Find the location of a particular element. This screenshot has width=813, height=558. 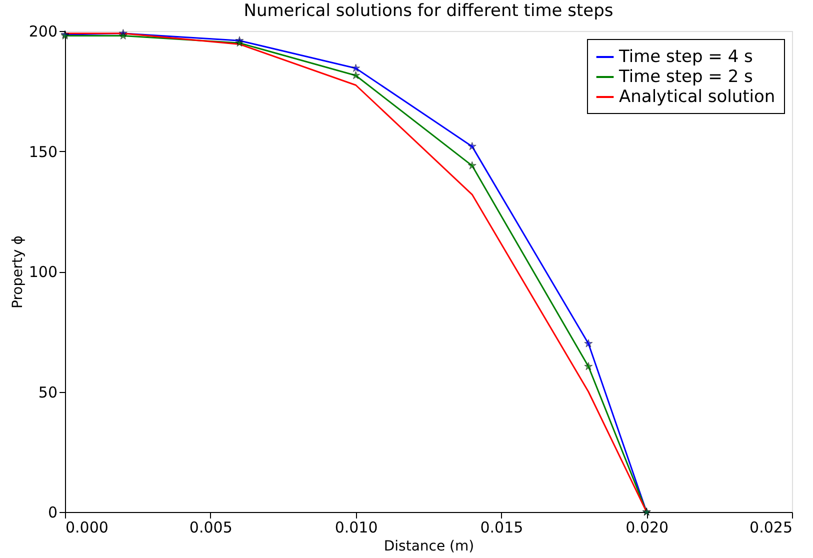

x-tick-label: 0.015 is located at coordinates (502, 527).